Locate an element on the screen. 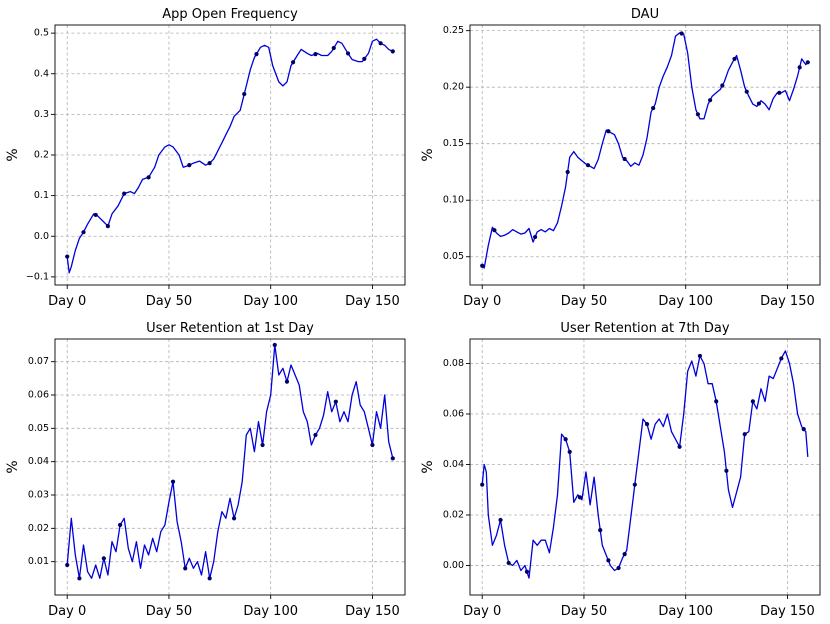 Image resolution: width=830 pixels, height=624 pixels. y-tick-label: 0.15 is located at coordinates (453, 143).